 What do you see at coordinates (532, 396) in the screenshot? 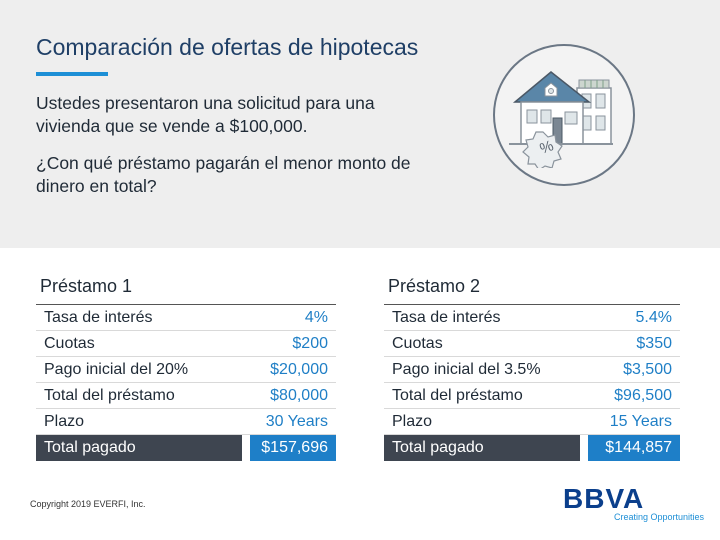
I see `table-row: Total del préstamo $96,500` at bounding box center [532, 396].